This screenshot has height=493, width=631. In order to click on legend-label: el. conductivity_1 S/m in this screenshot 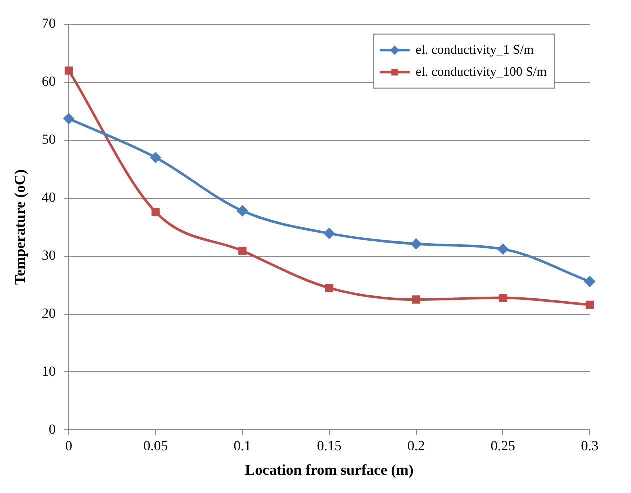, I will do `click(475, 49)`.